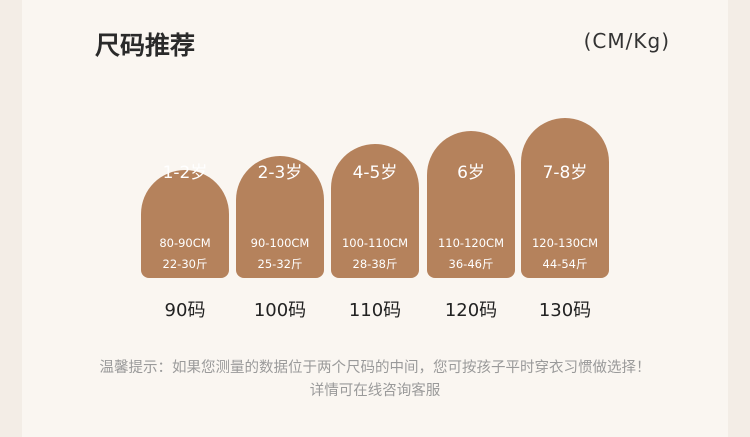 Image resolution: width=750 pixels, height=437 pixels. What do you see at coordinates (280, 310) in the screenshot?
I see `size-label: 100码` at bounding box center [280, 310].